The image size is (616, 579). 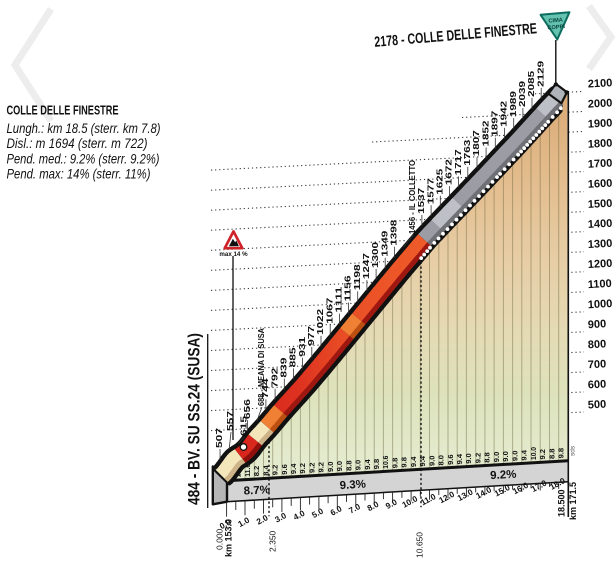 I want to click on svg-text: 1800, so click(x=600, y=143).